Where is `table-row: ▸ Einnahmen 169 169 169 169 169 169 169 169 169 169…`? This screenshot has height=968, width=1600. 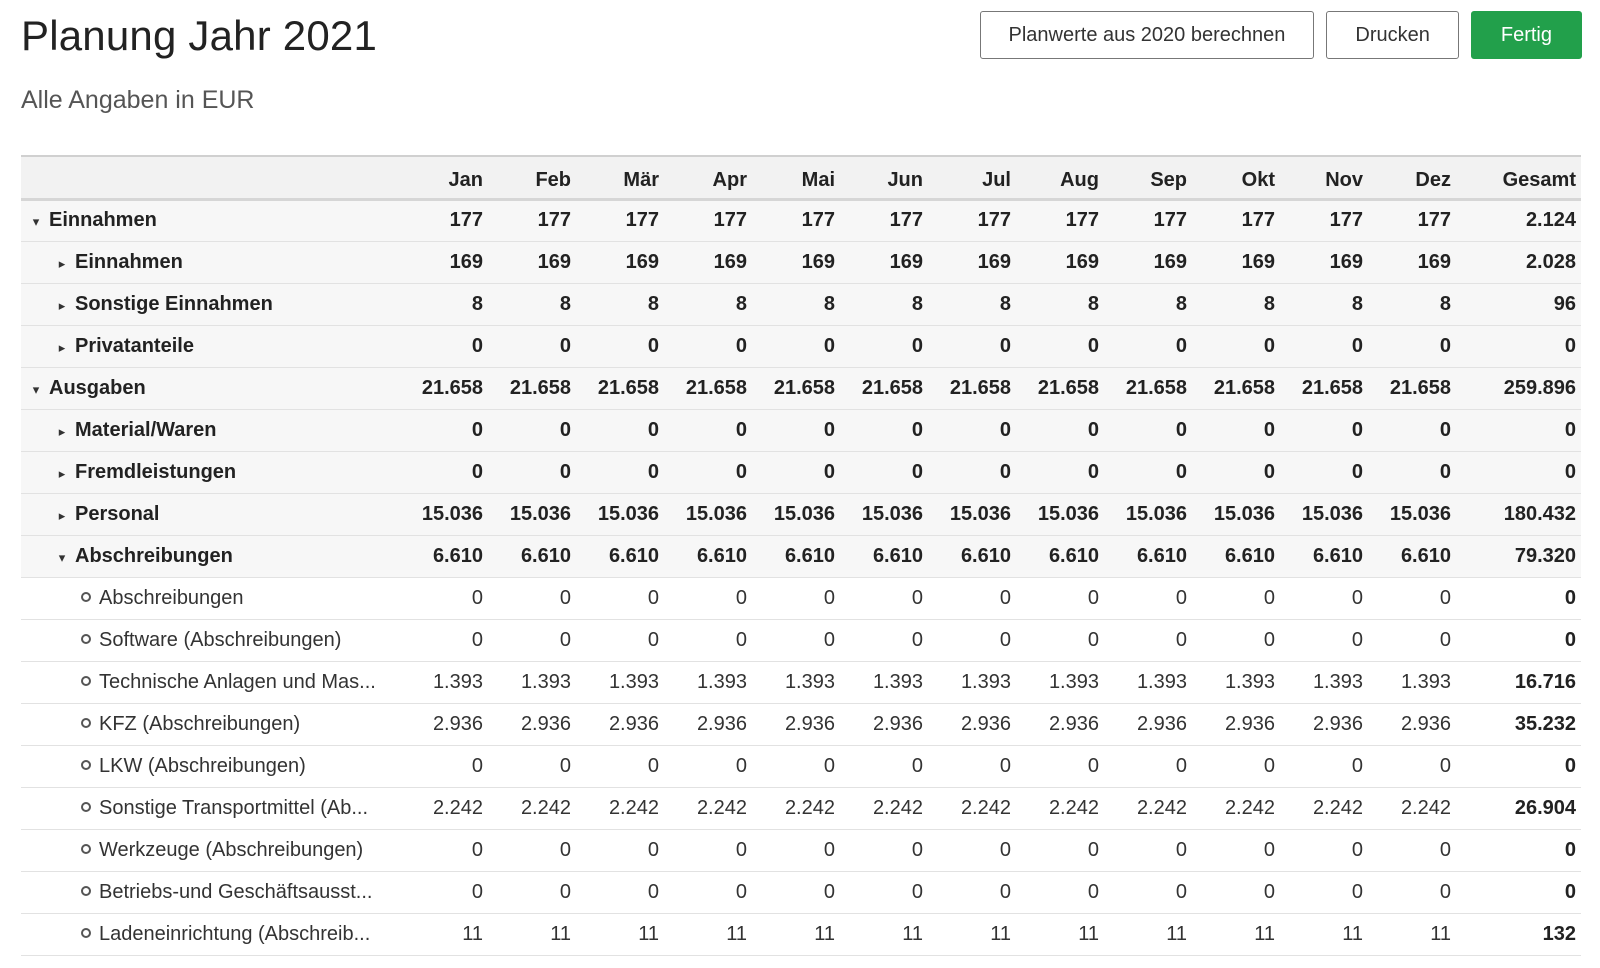
table-row: ▸ Einnahmen 169 169 169 169 169 169 169 169 169 169… is located at coordinates (801, 262).